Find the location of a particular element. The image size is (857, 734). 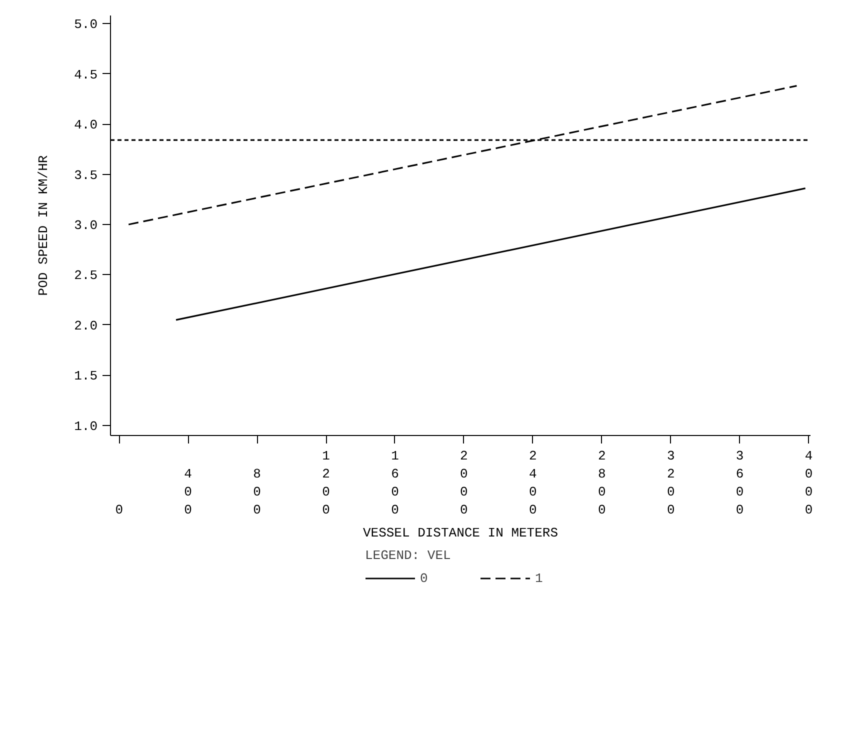

x-tick-label: 2 8 0 0 is located at coordinates (602, 483).